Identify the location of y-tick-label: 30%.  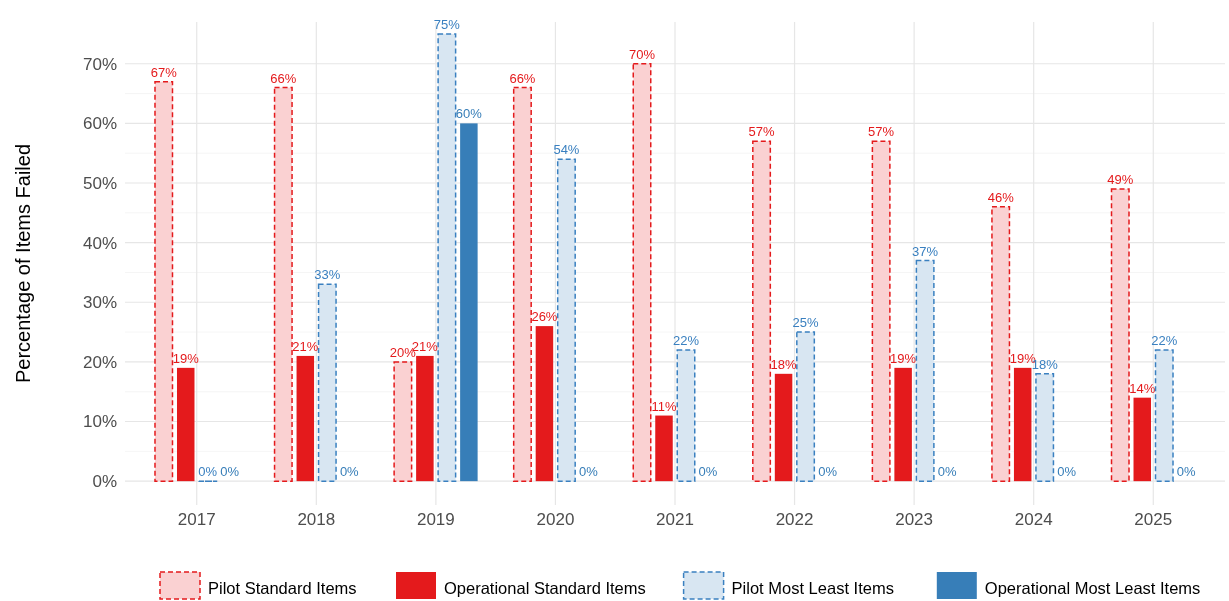
(99, 303).